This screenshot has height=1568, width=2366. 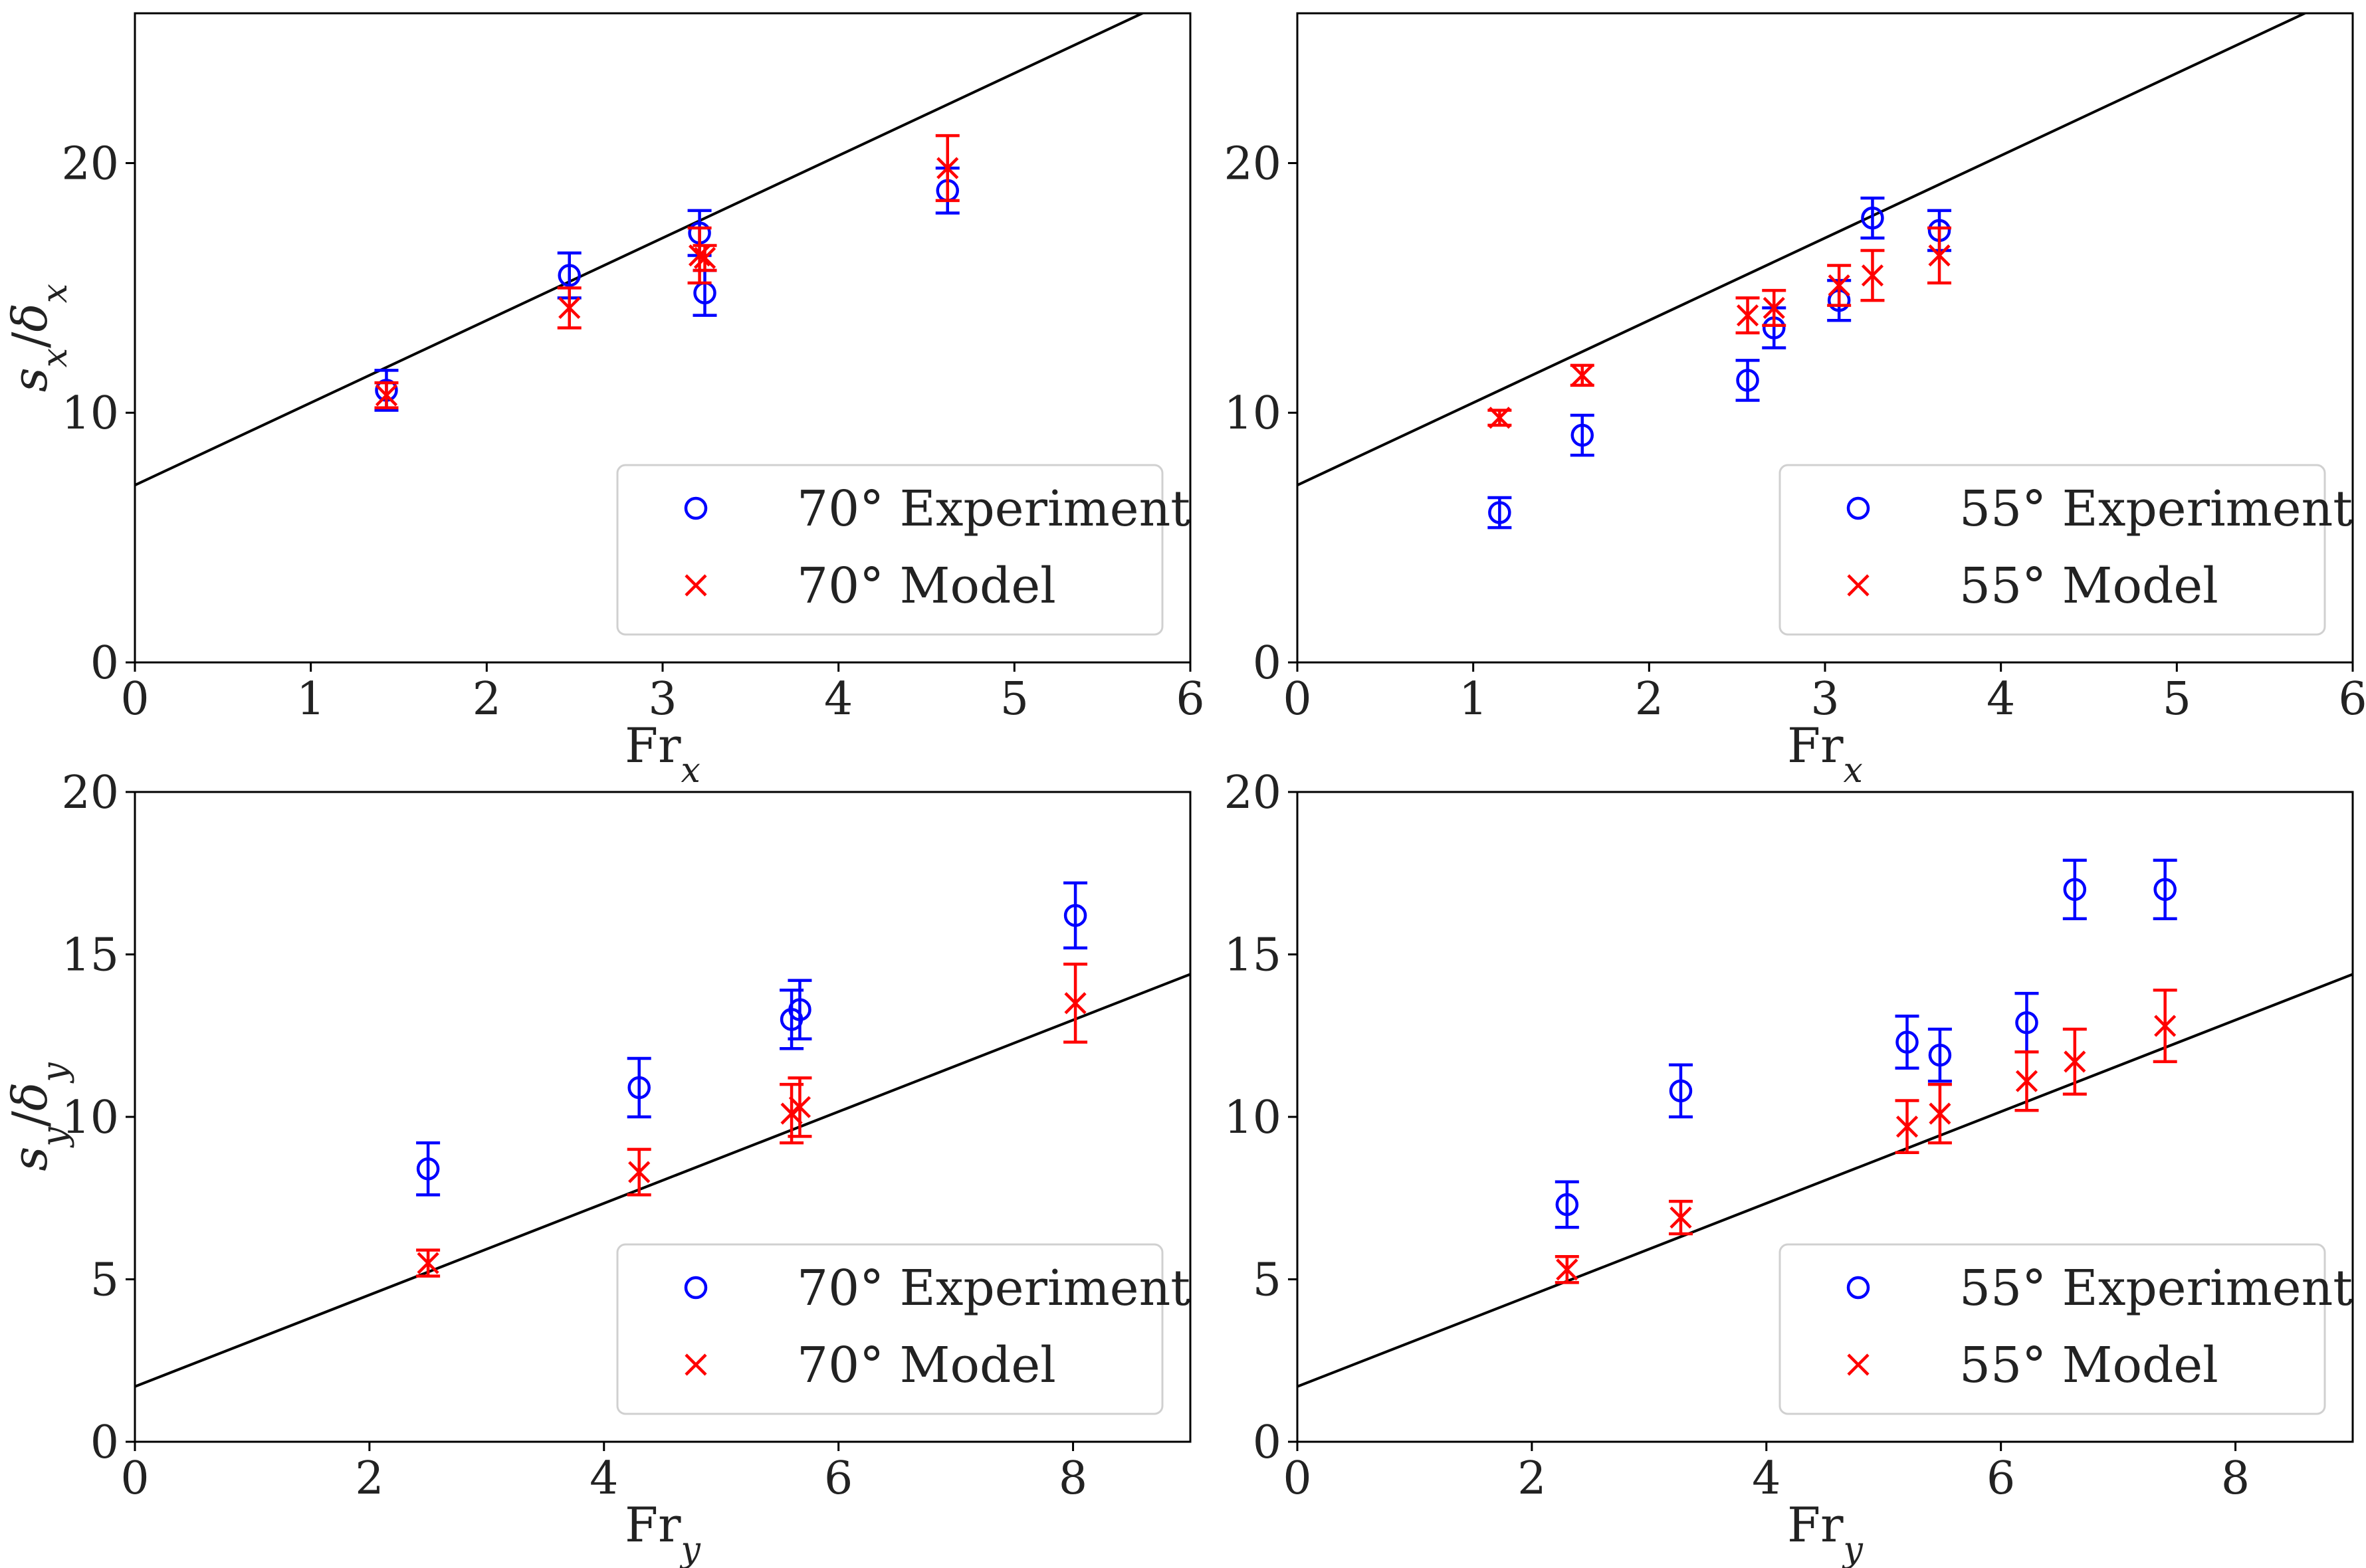 I want to click on legend: 70° Experiment 70° Model, so click(x=903, y=1329).